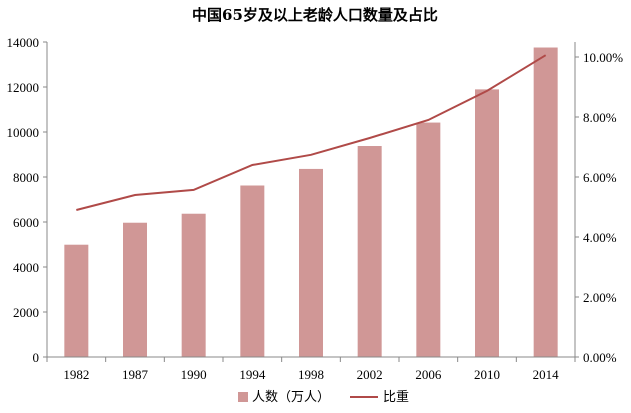 This screenshot has width=631, height=413. Describe the element at coordinates (600, 297) in the screenshot. I see `right-tick-label: 2.00%` at that location.